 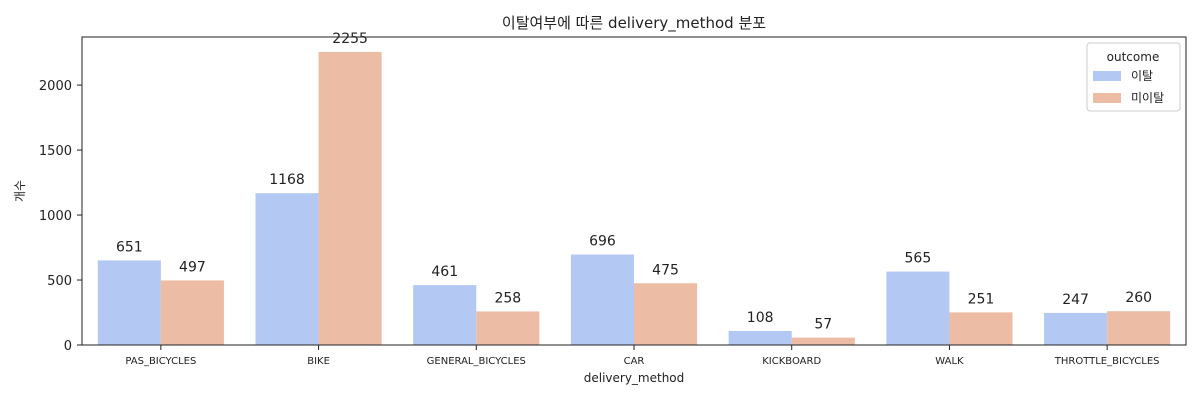 What do you see at coordinates (634, 378) in the screenshot?
I see `x-axis-label: delivery_method` at bounding box center [634, 378].